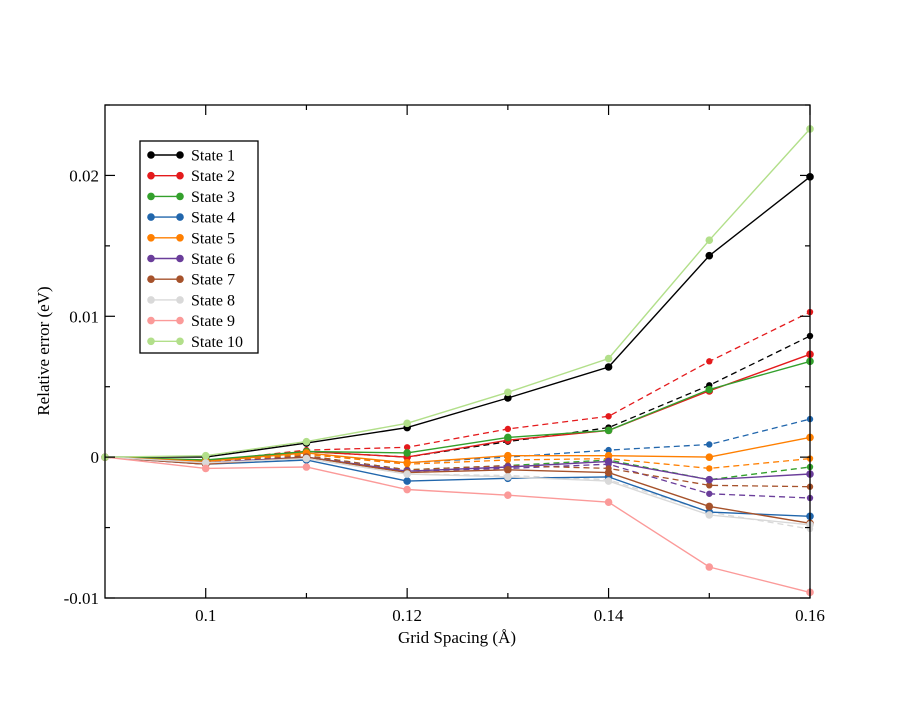  What do you see at coordinates (407, 481) in the screenshot?
I see `state-4-point` at bounding box center [407, 481].